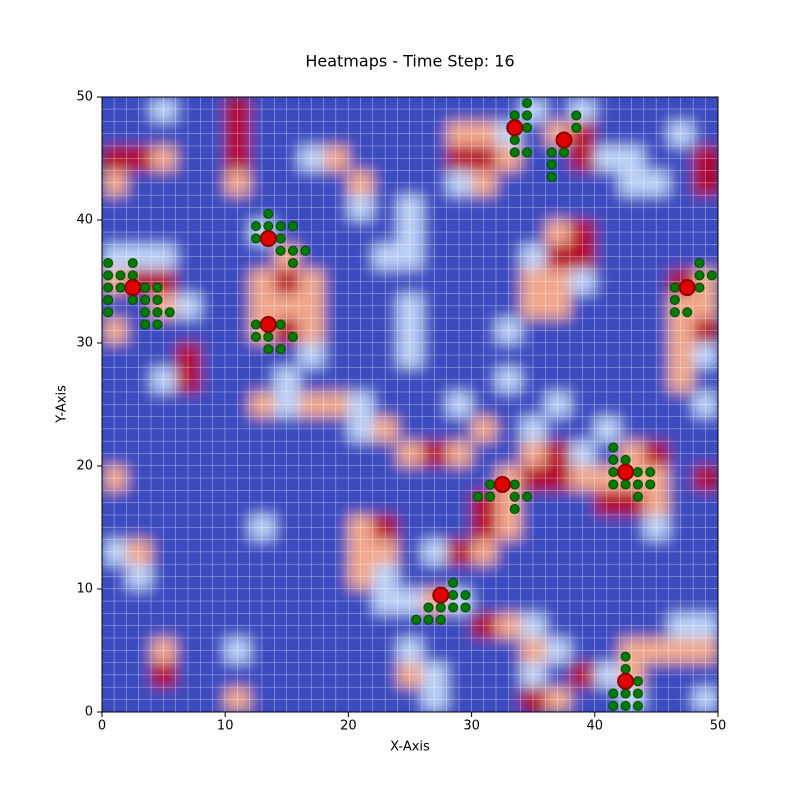 This screenshot has height=804, width=800. Describe the element at coordinates (62, 404) in the screenshot. I see `y-axis-label: Y-Axis` at that location.